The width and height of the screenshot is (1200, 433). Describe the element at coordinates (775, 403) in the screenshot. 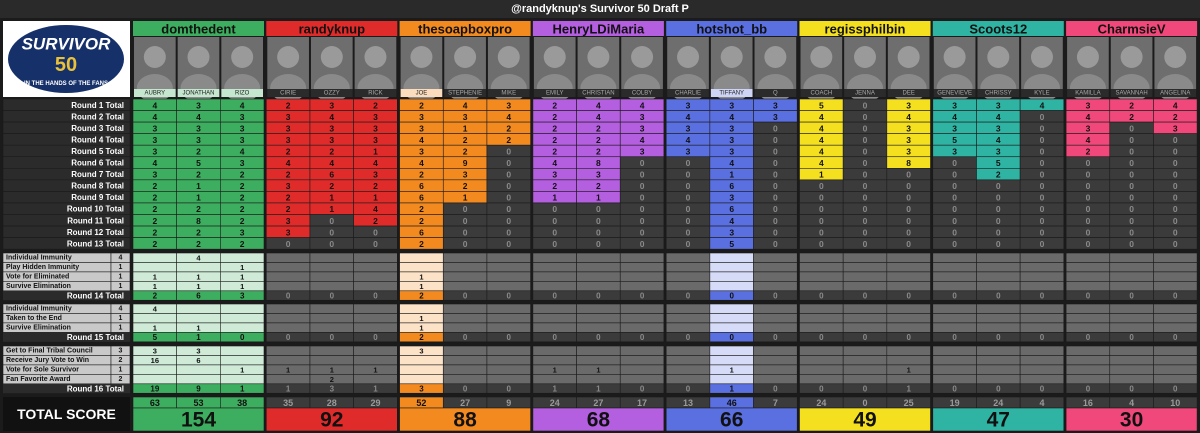

I see `player-total: 7` at that location.